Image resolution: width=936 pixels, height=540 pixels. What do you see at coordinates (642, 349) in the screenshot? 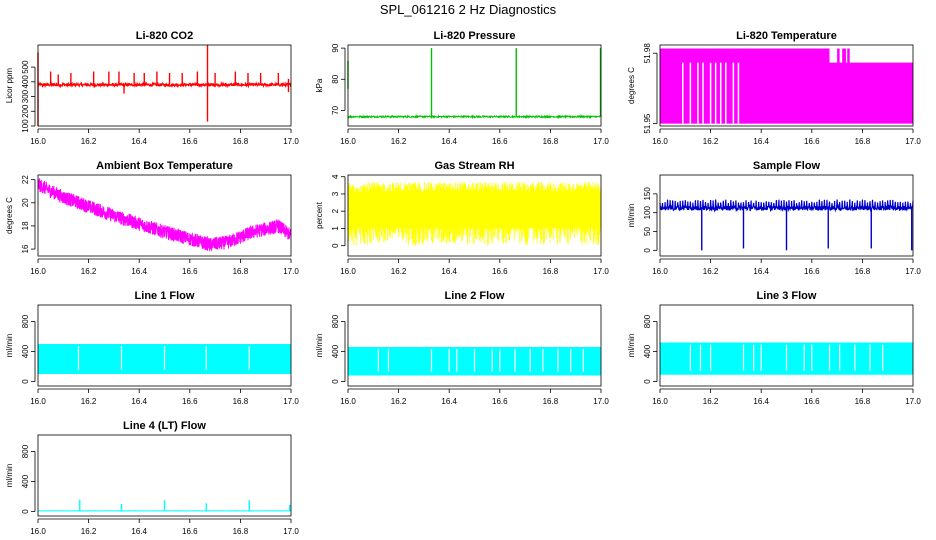
I see `y-axis: 0 400 800 ml/min` at bounding box center [642, 349].